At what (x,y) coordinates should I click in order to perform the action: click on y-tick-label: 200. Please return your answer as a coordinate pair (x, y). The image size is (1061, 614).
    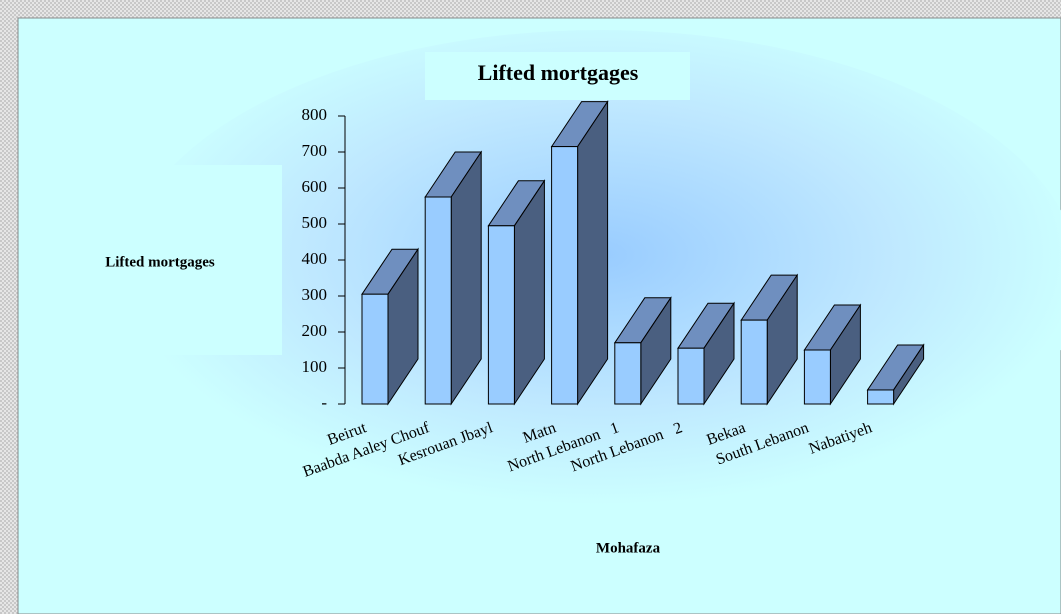
    Looking at the image, I should click on (315, 330).